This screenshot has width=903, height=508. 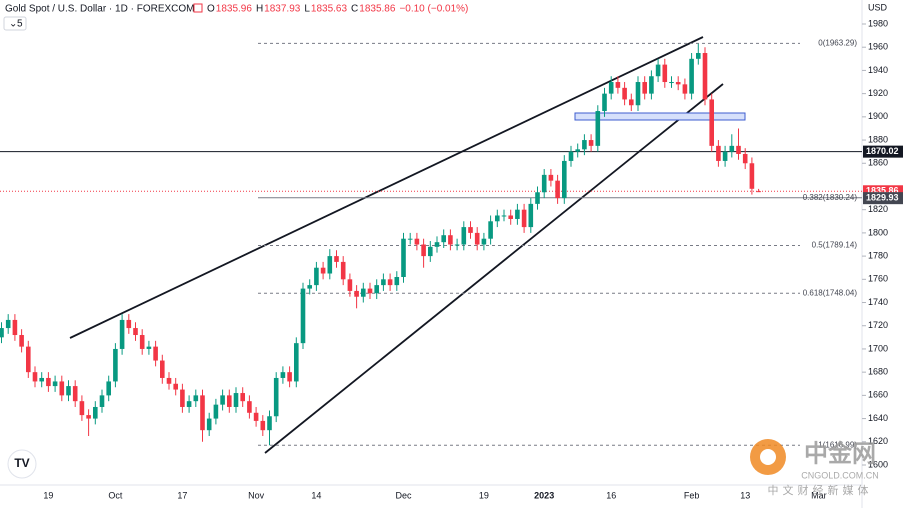 I want to click on tv-logo-mark: TV, so click(x=21, y=463).